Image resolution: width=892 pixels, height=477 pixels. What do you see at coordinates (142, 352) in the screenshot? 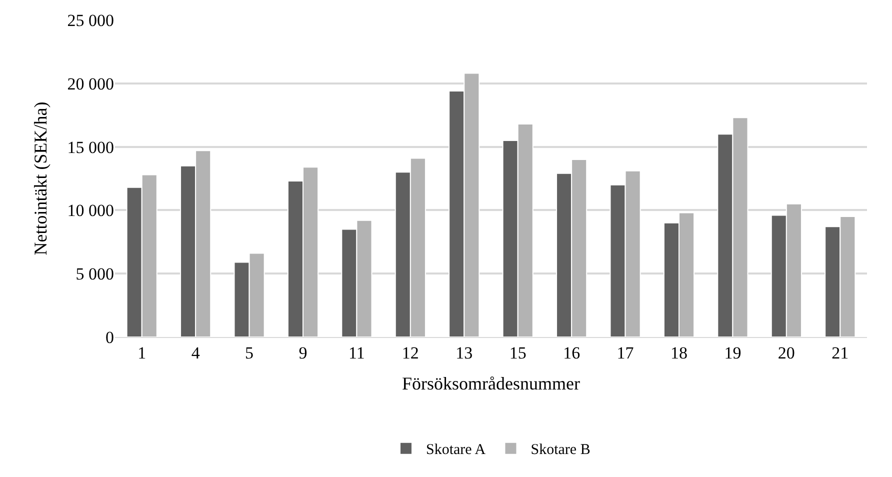
I see `x-tick-label: 1` at bounding box center [142, 352].